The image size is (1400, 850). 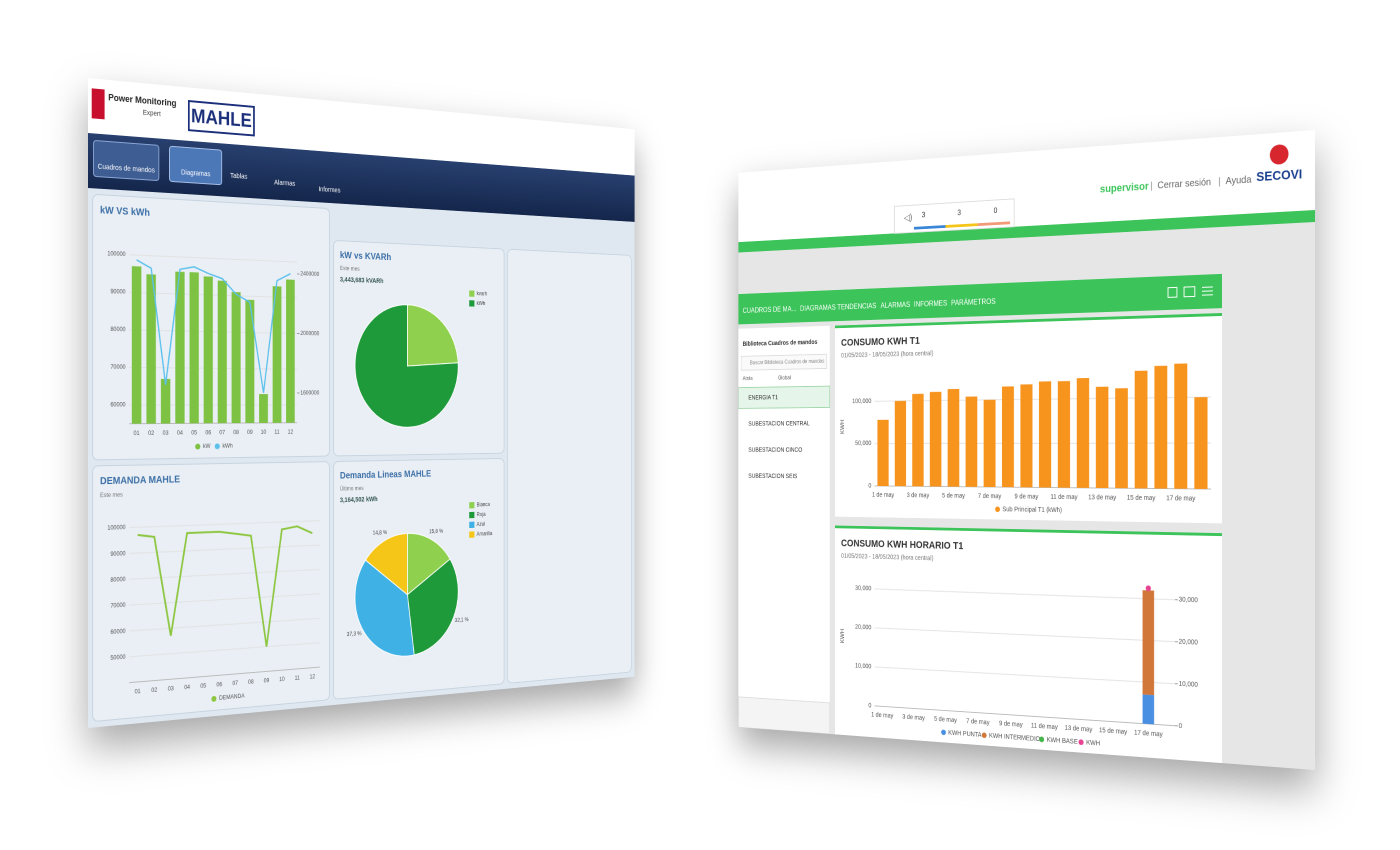 What do you see at coordinates (207, 447) in the screenshot?
I see `legend-label: kW` at bounding box center [207, 447].